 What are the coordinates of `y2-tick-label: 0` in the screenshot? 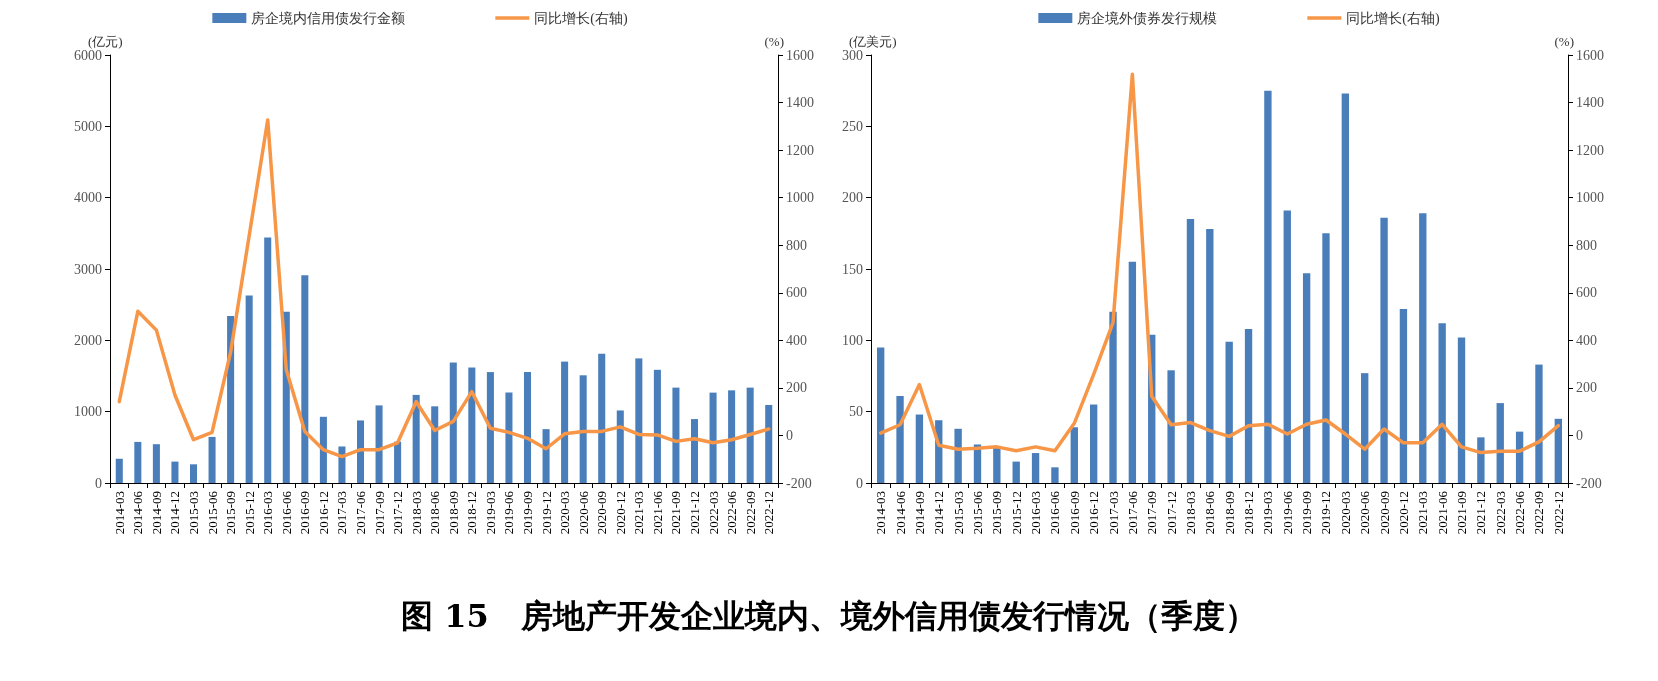 It's located at (789, 435).